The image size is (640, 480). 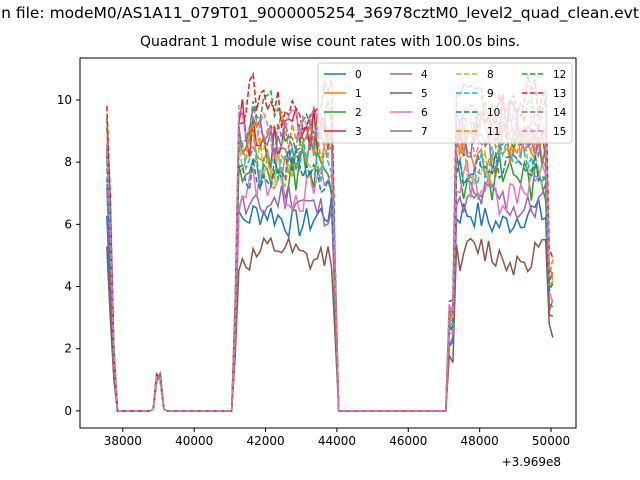 I want to click on legend-label-3: 3, so click(x=358, y=132).